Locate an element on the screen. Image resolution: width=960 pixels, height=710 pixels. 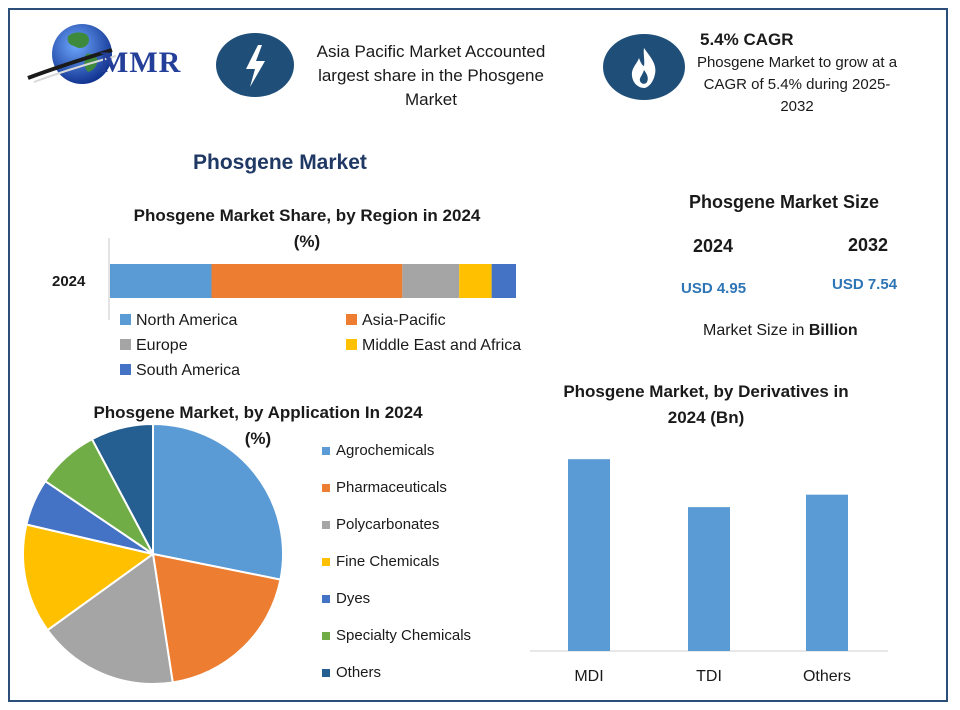
region-legend-item: South America is located at coordinates (180, 371).